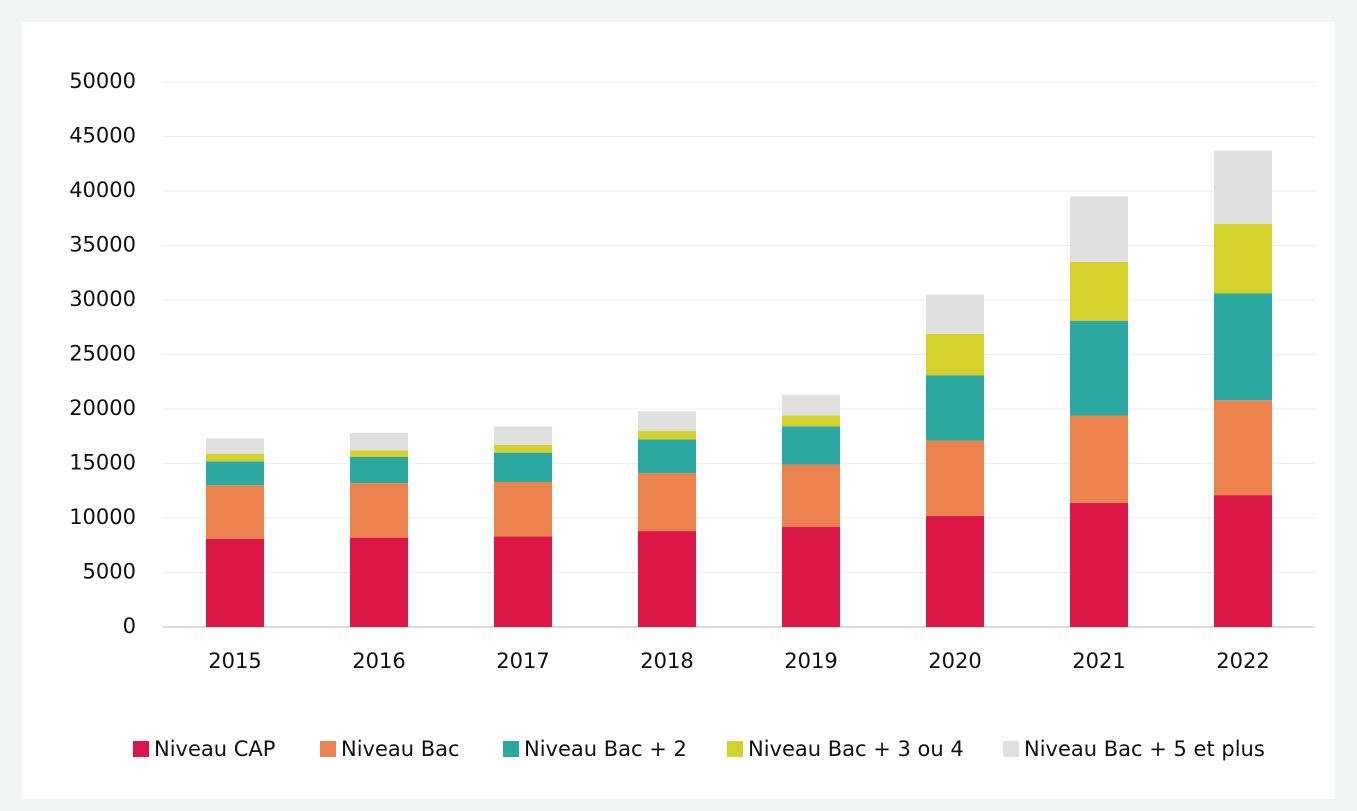  What do you see at coordinates (214, 749) in the screenshot?
I see `legend-label: Niveau CAP` at bounding box center [214, 749].